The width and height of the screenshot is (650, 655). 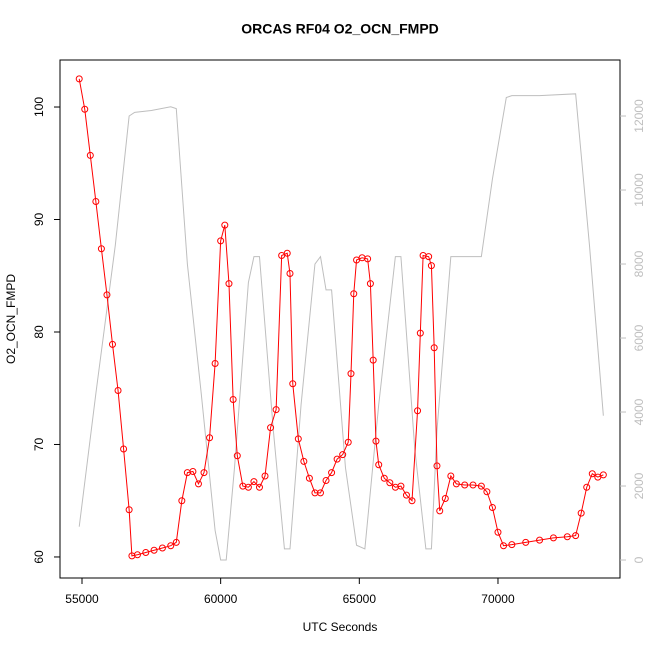 What do you see at coordinates (221, 599) in the screenshot?
I see `x-tick-label: 60000` at bounding box center [221, 599].